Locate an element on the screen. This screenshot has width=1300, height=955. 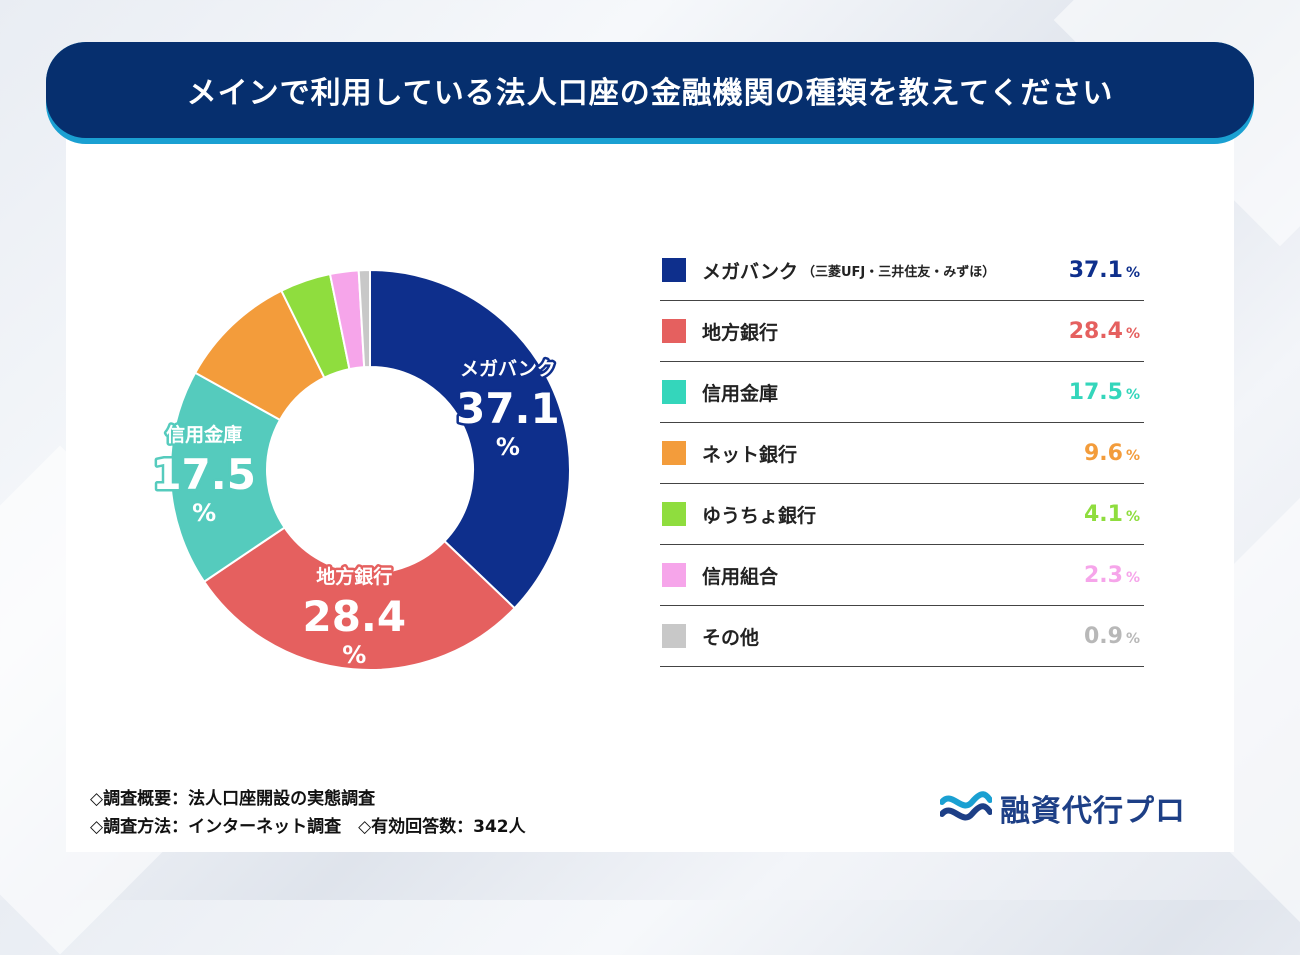
donut-label-name: 信用金庫 is located at coordinates (204, 434).